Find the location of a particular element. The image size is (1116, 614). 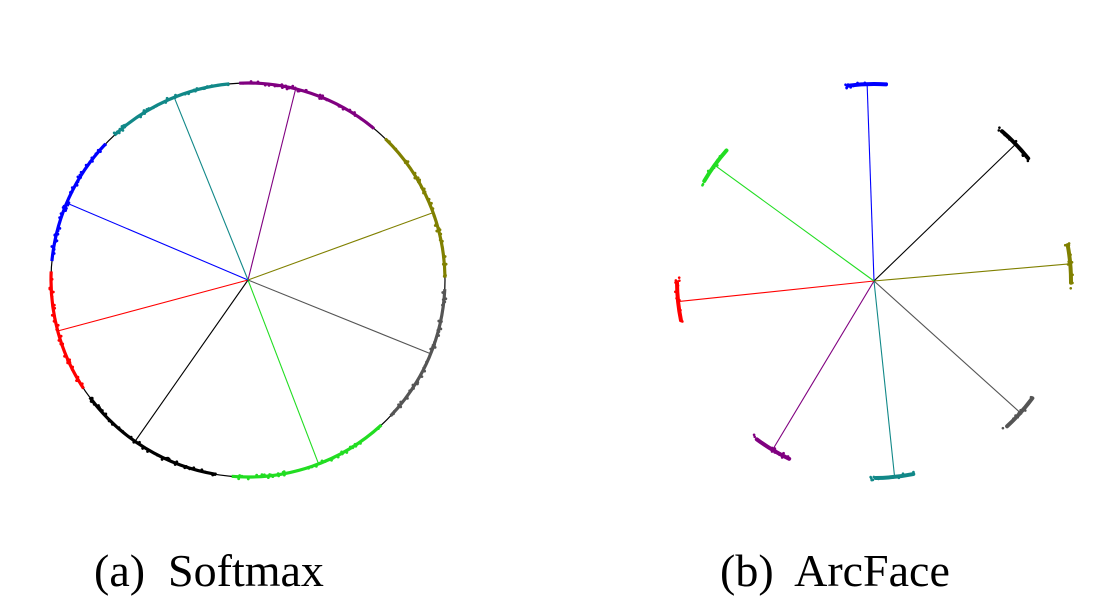

caption-arcface: (b) ArcFace is located at coordinates (835, 570).